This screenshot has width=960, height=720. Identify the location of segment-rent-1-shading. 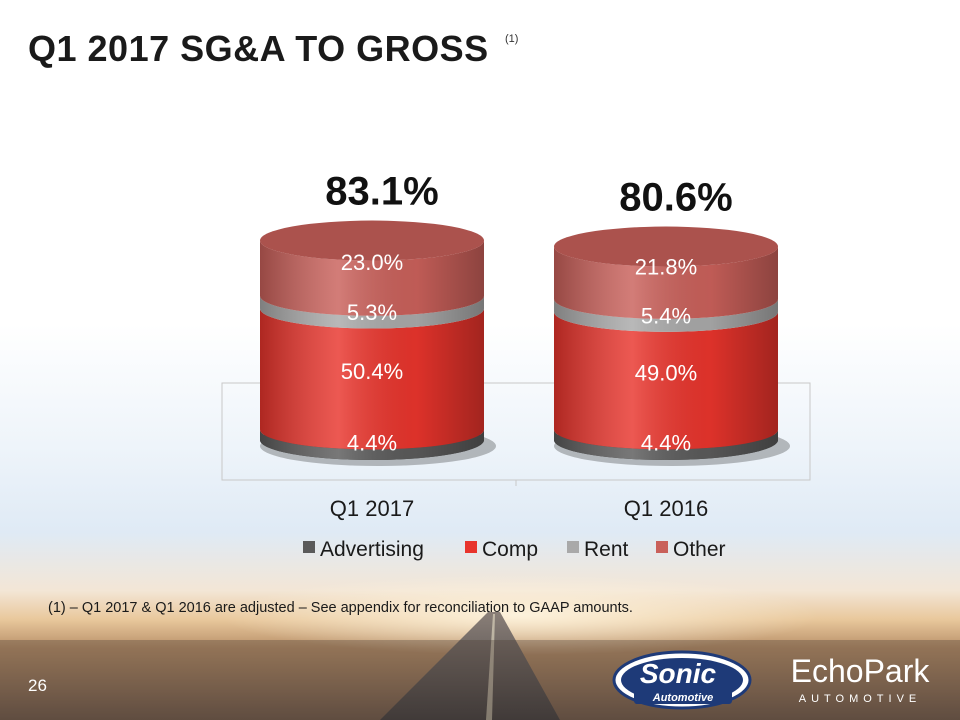
(666, 315).